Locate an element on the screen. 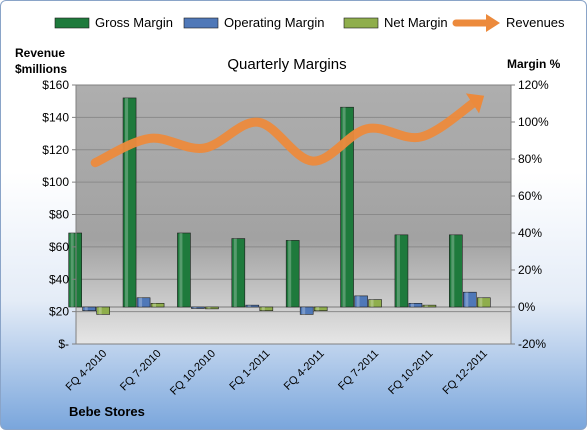 This screenshot has height=430, width=587. chart-title: Quarterly Margins is located at coordinates (286, 64).